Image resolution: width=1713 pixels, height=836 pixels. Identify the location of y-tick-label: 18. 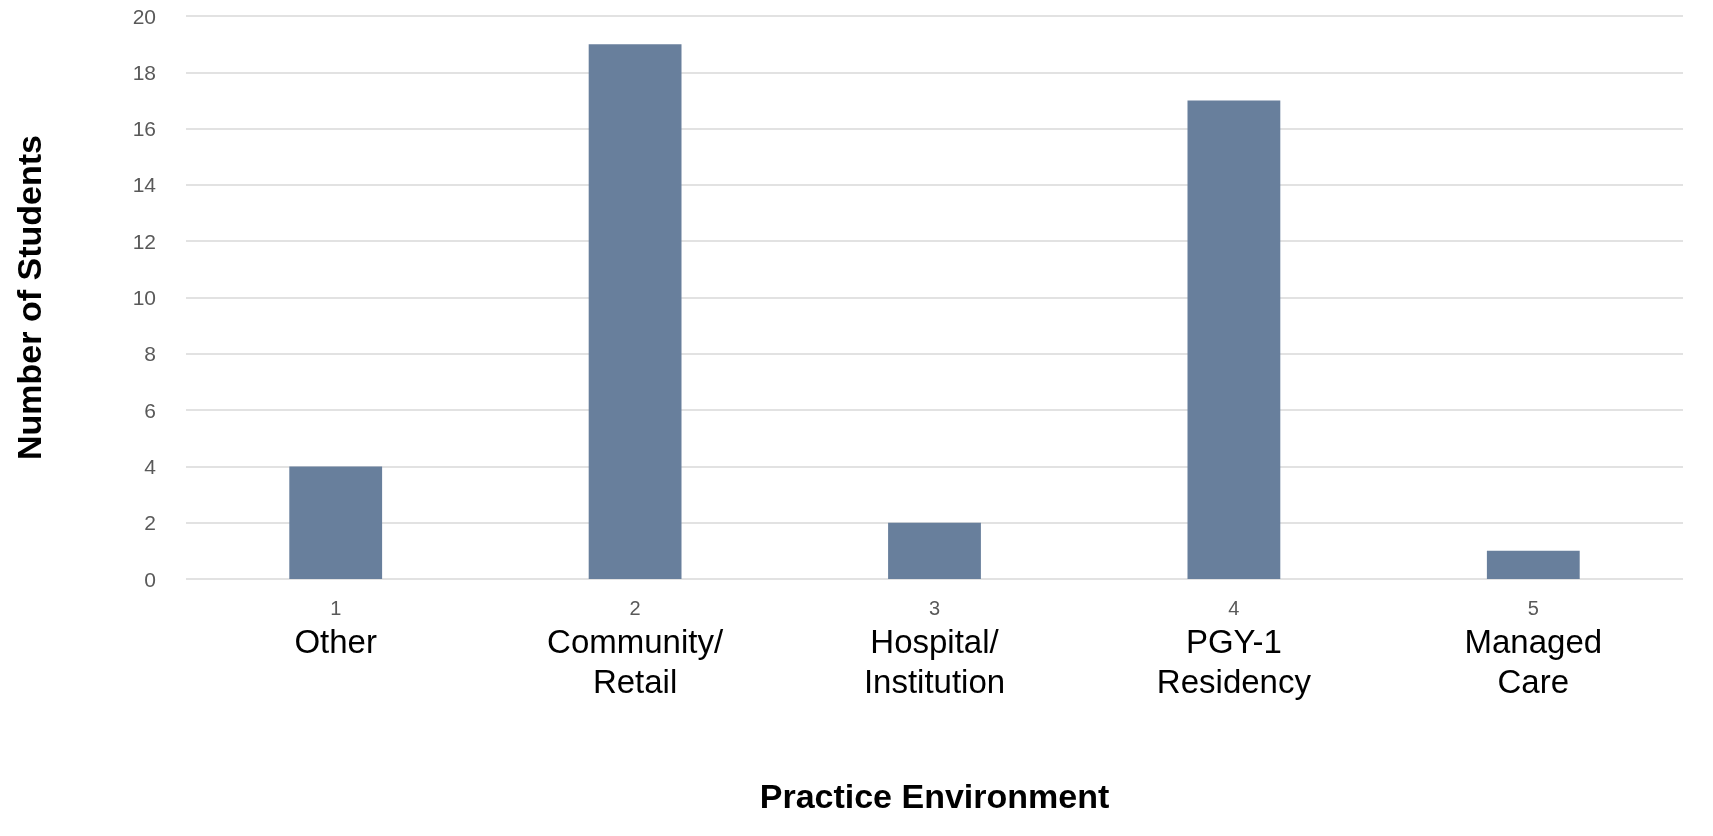
(144, 72).